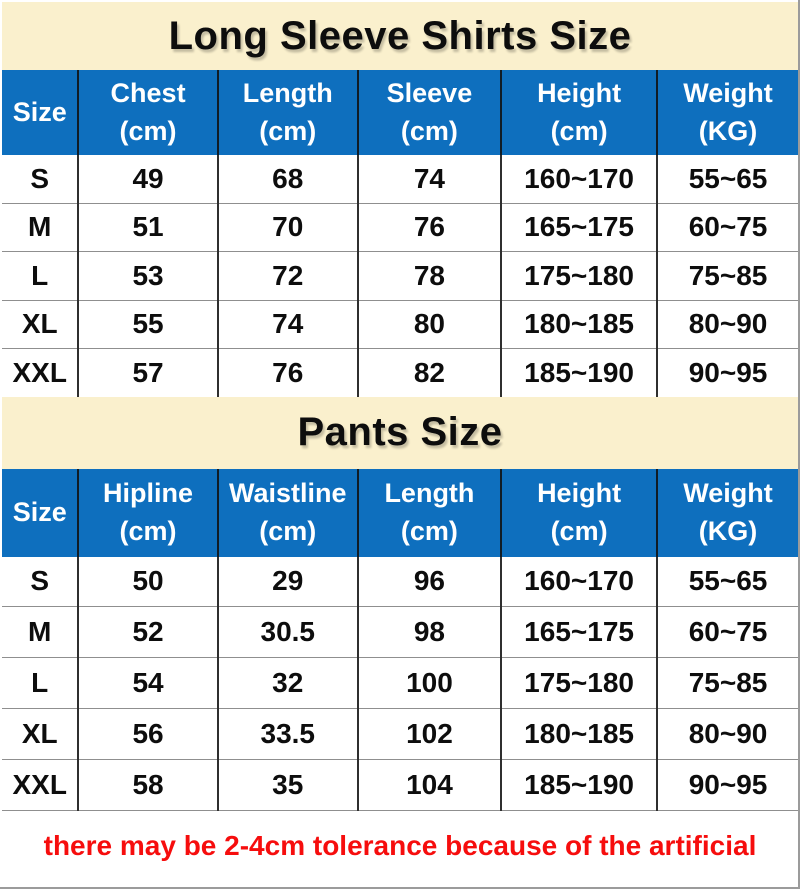 This screenshot has width=800, height=889. Describe the element at coordinates (727, 112) in the screenshot. I see `header-cell: Weight (KG)` at that location.